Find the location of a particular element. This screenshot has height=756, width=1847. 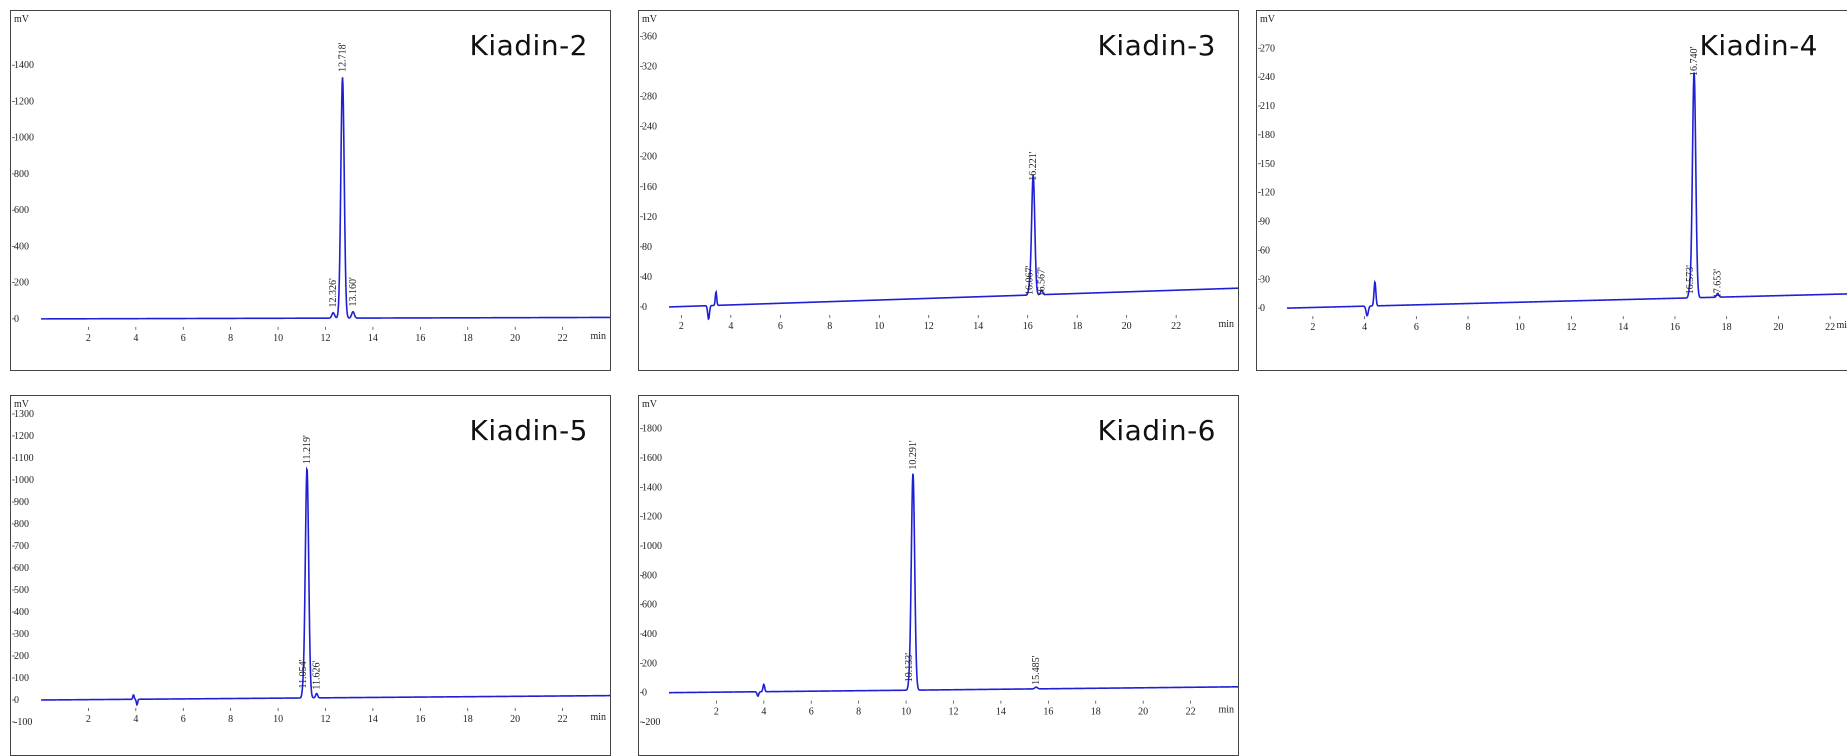

peak-label: 10.291' is located at coordinates (913, 455).